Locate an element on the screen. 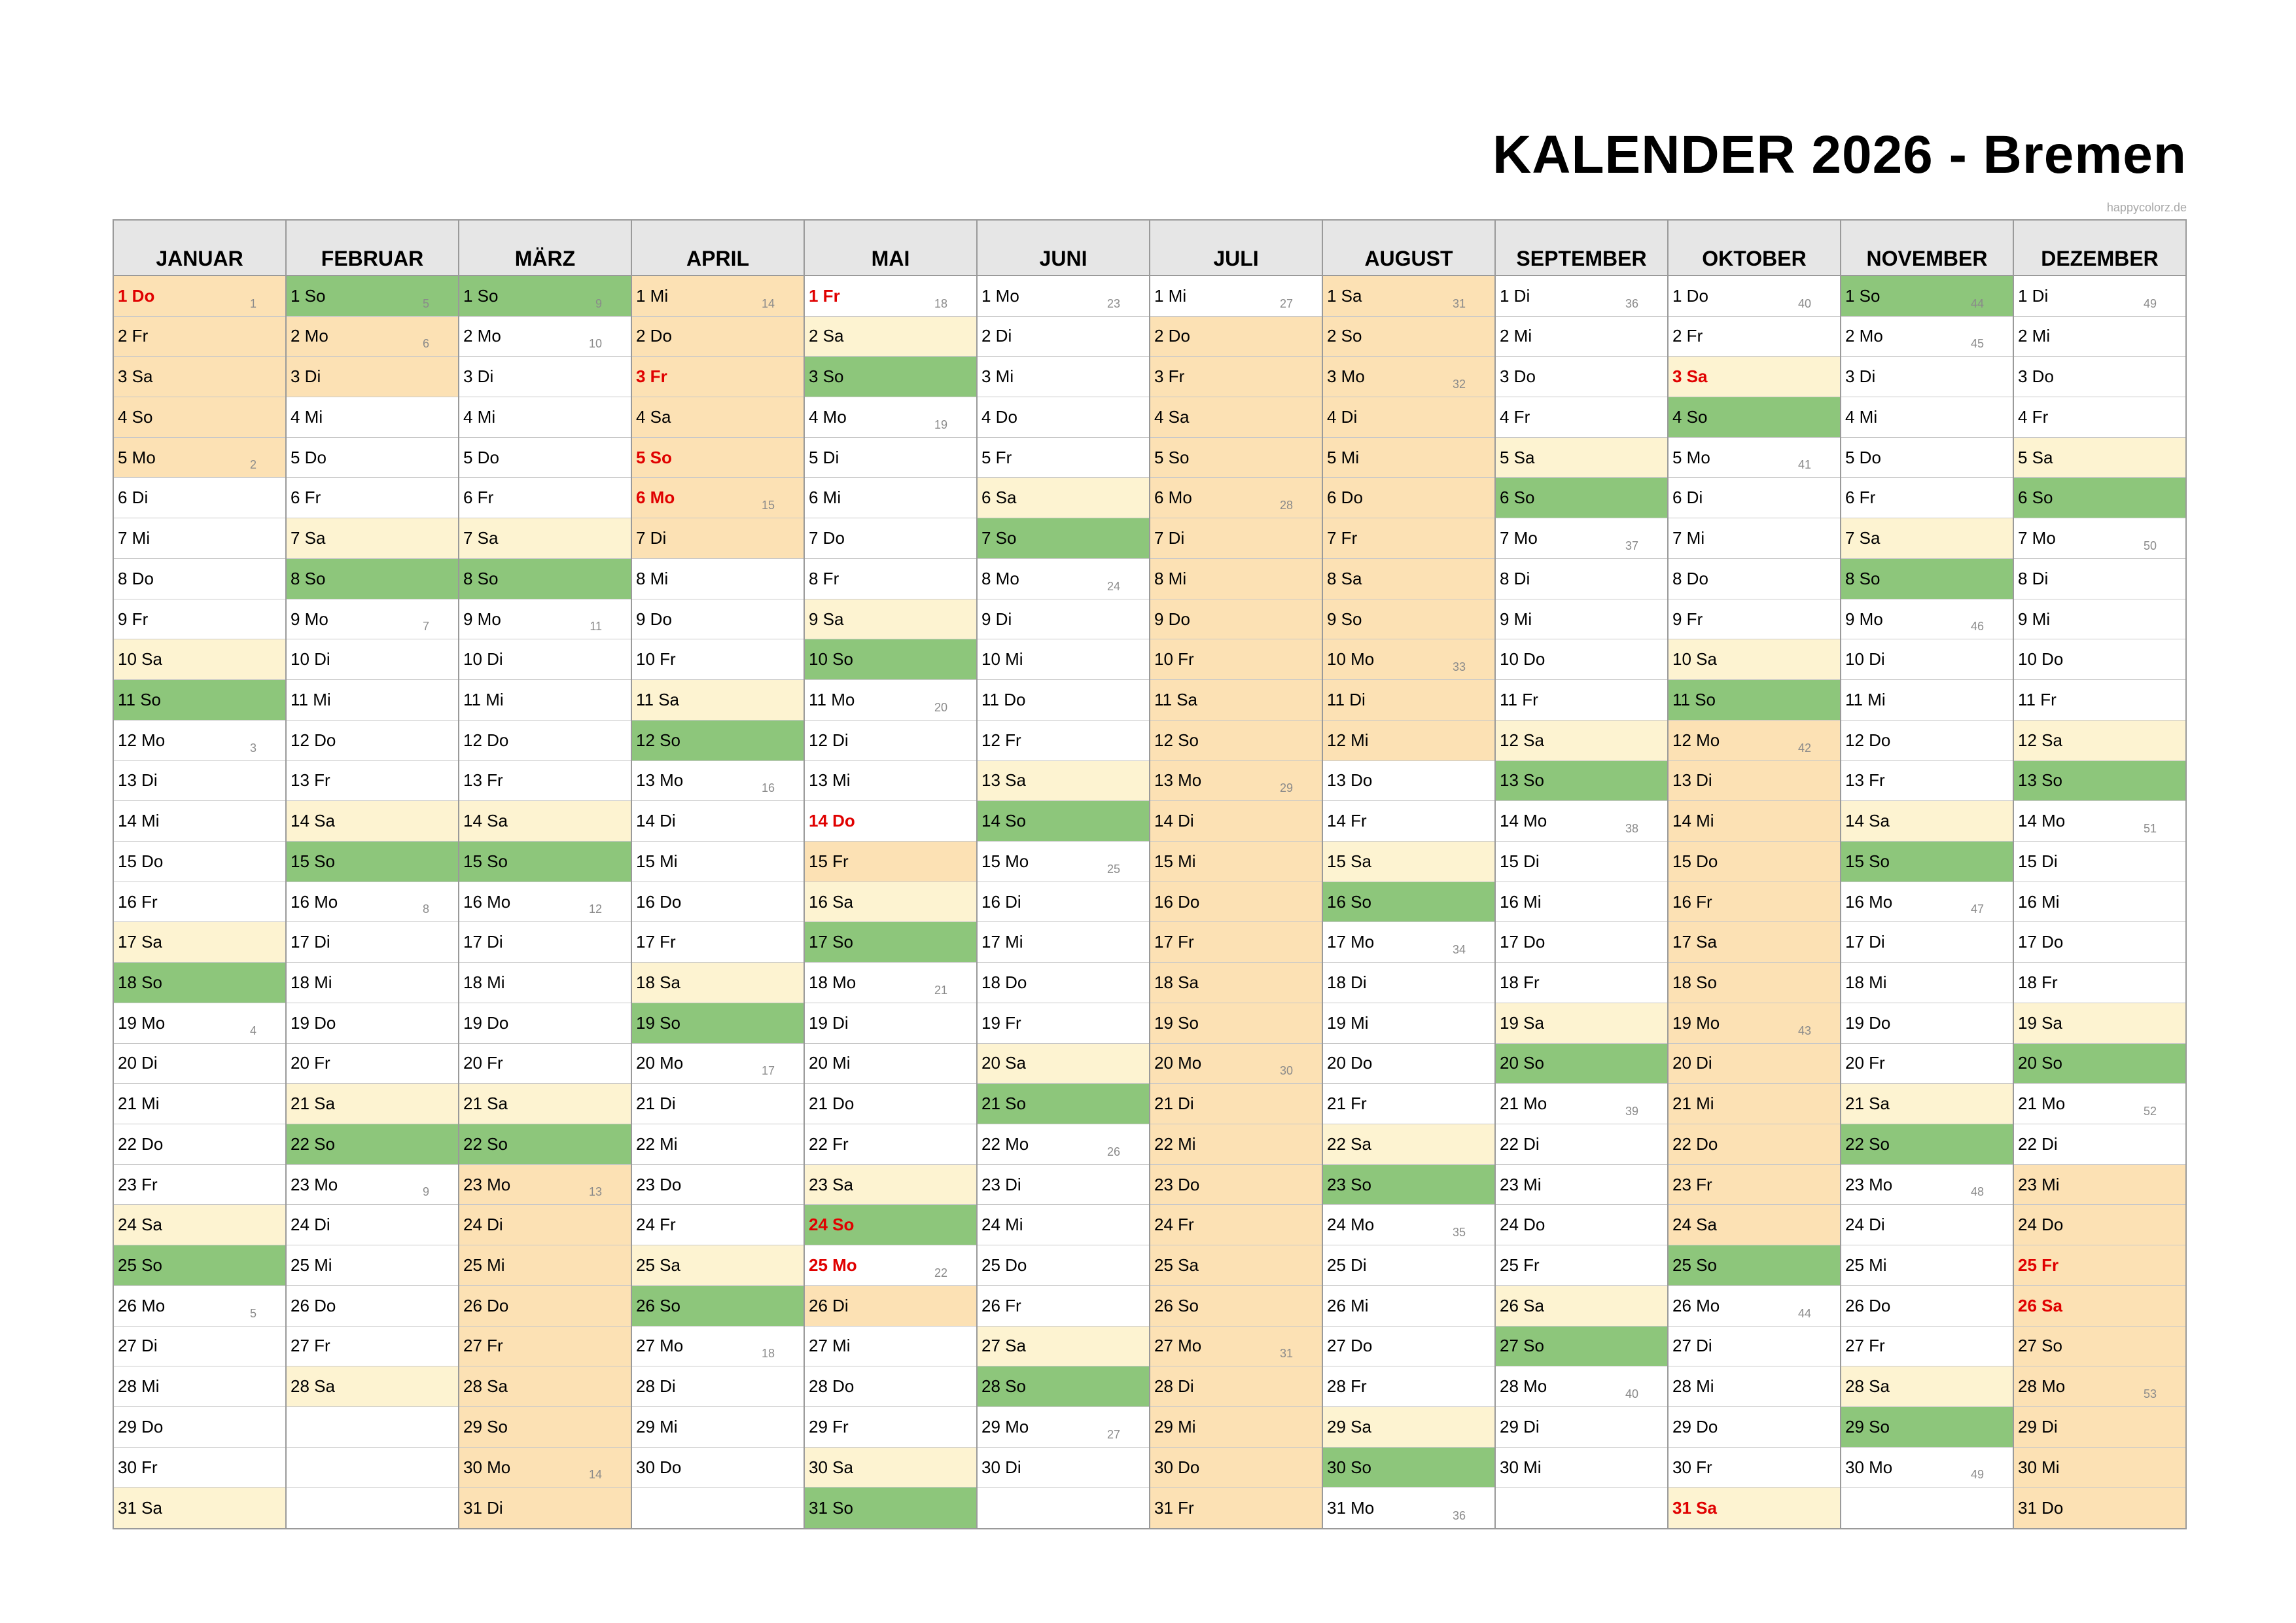 This screenshot has height=1623, width=2296. day-label: 14 Mo is located at coordinates (1524, 821).